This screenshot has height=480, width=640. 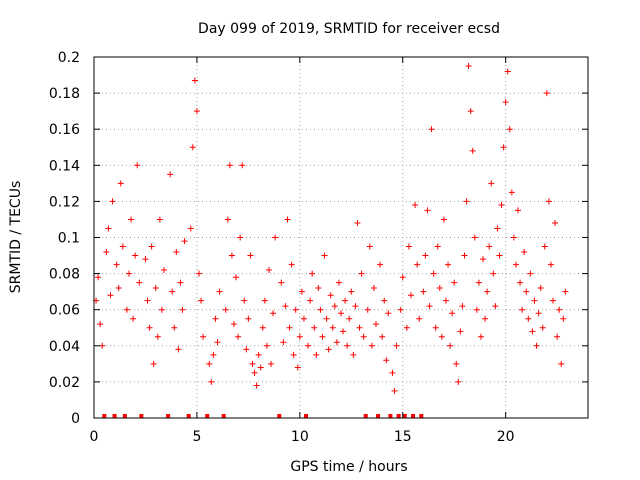 What do you see at coordinates (64, 202) in the screenshot?
I see `y-tick-label: 0.12` at bounding box center [64, 202].